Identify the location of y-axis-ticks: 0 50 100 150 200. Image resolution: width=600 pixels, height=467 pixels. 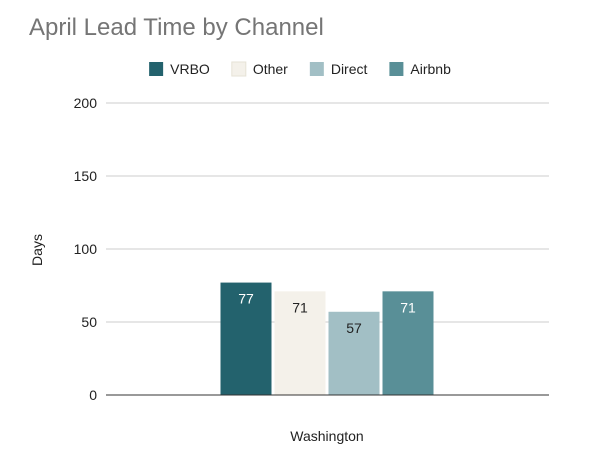
(86, 249).